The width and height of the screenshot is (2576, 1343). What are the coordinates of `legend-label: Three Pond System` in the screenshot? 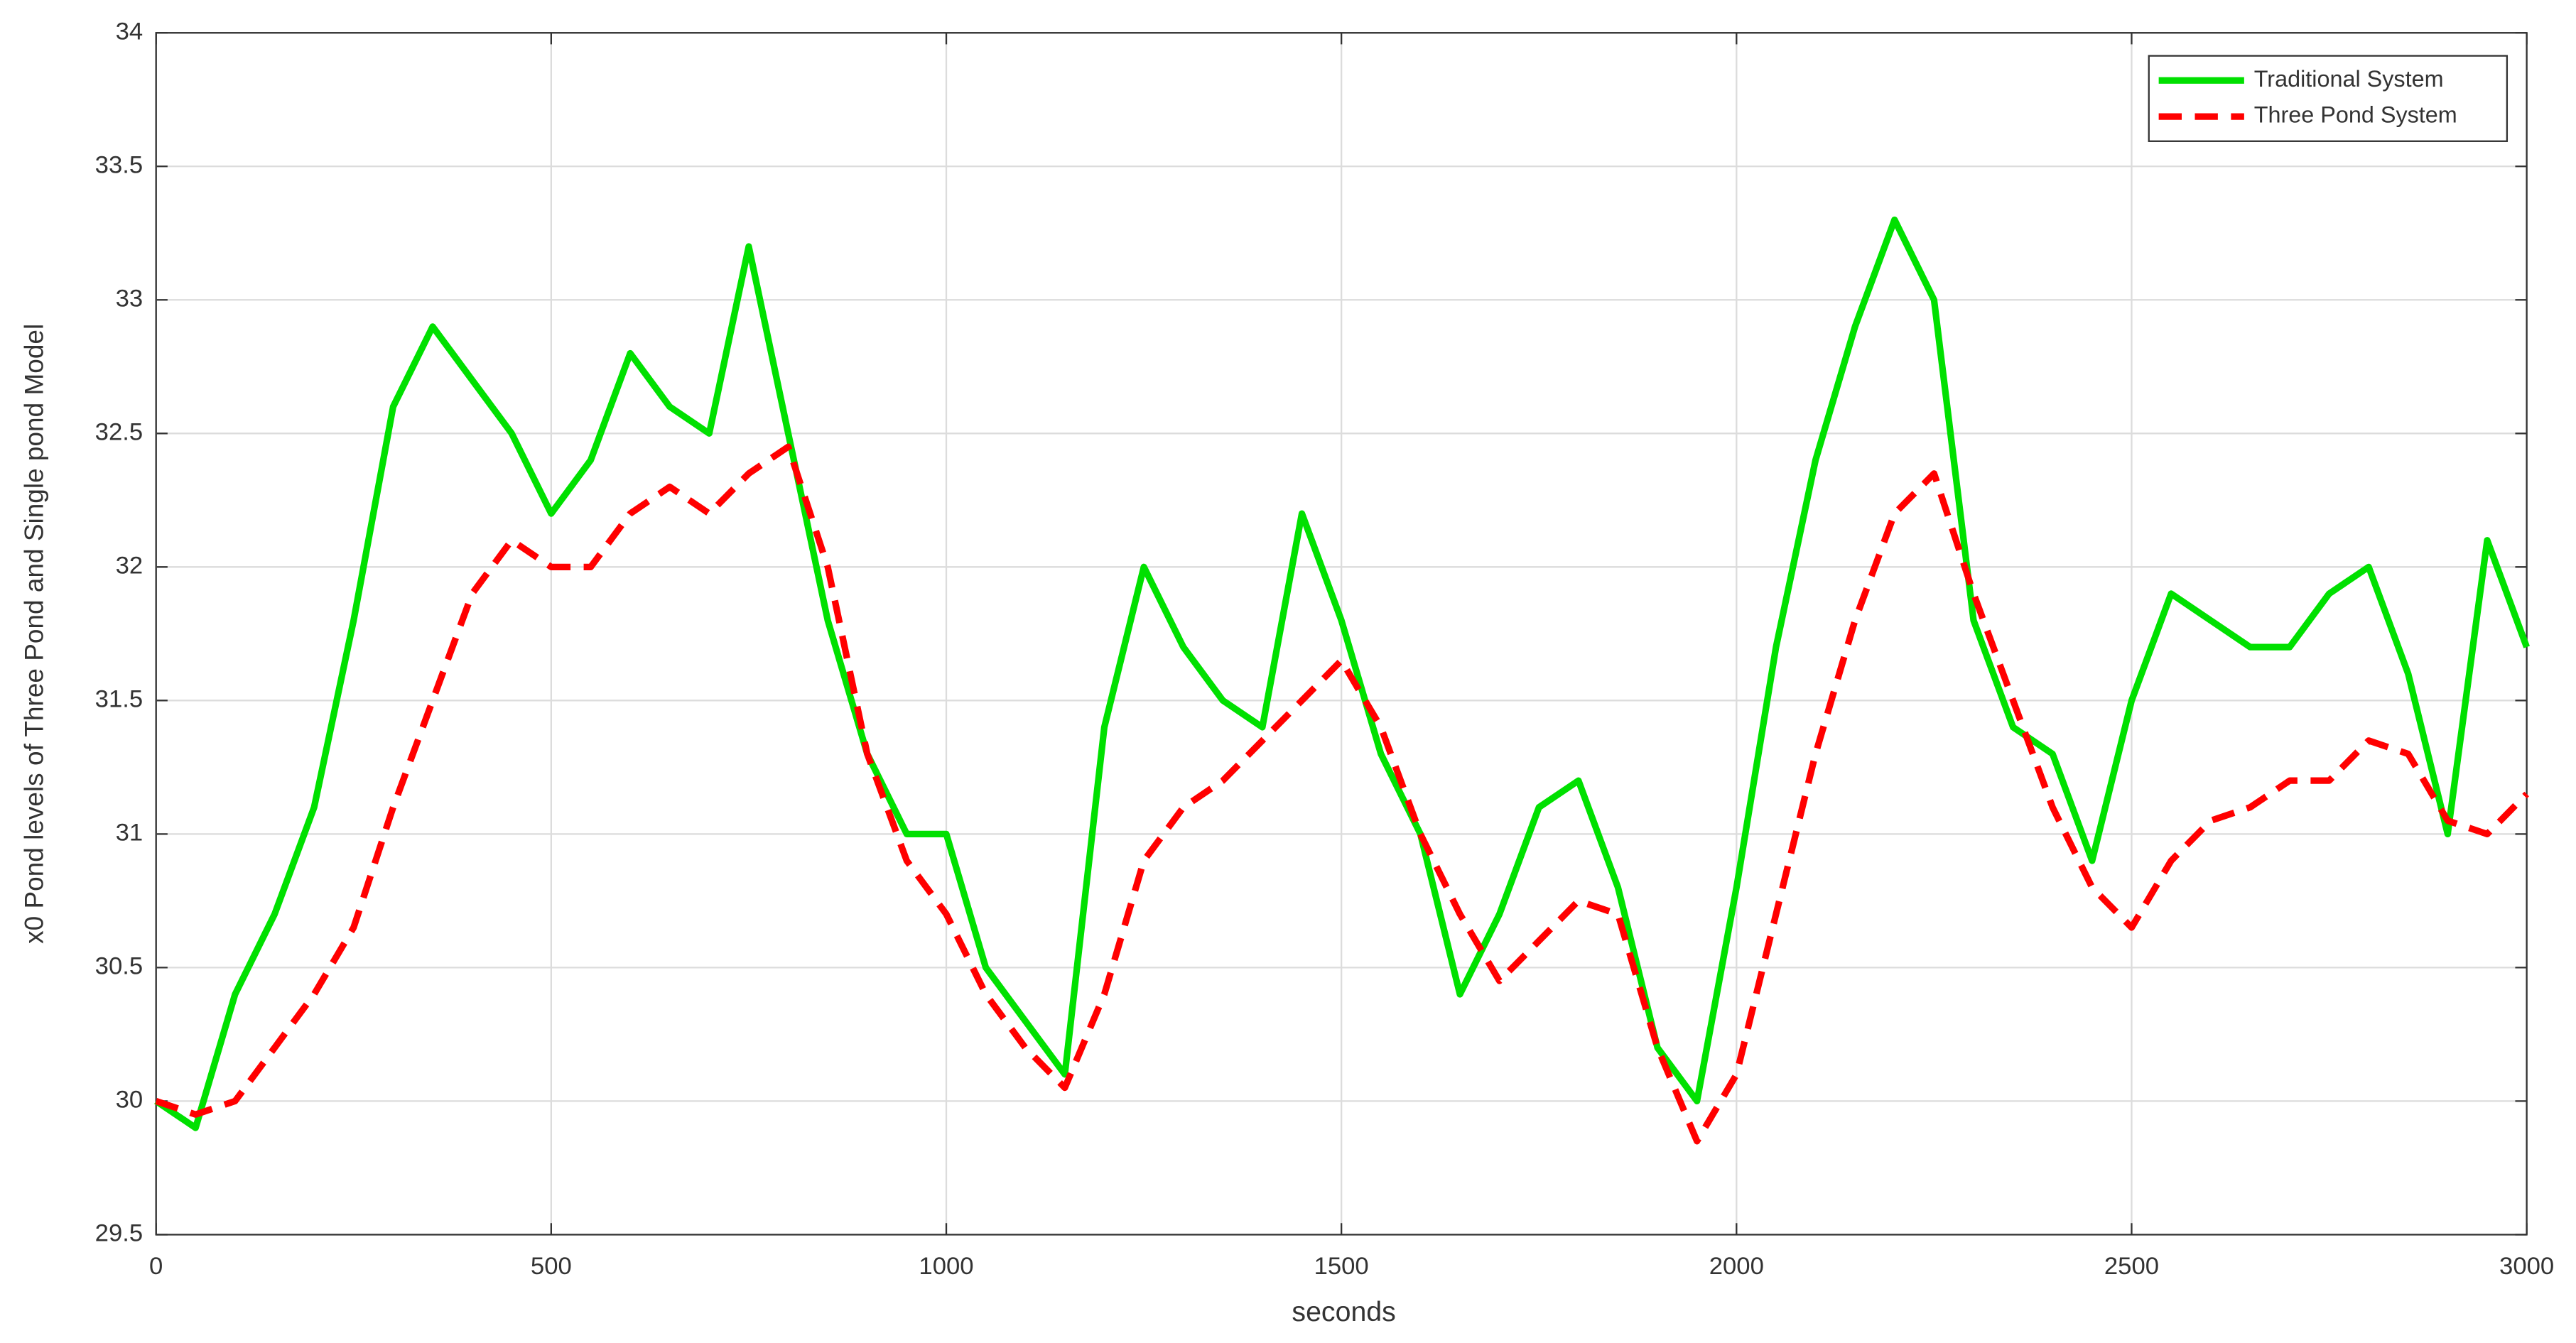 It's located at (2355, 115).